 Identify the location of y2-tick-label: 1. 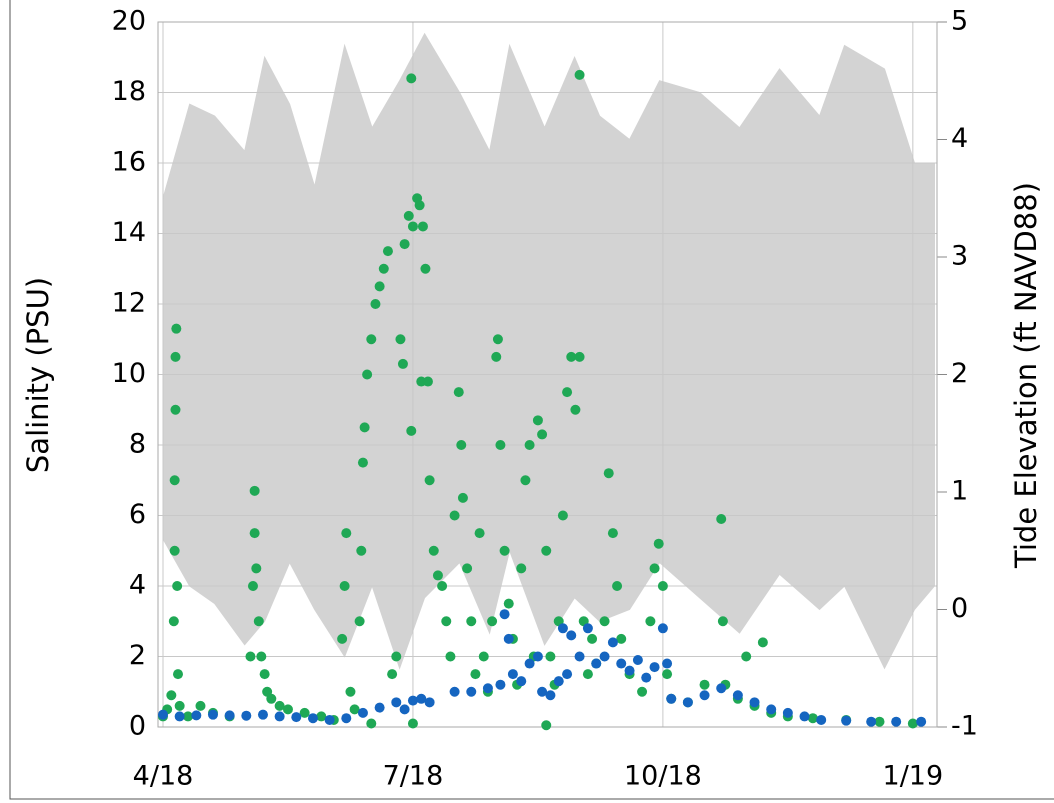
(959, 491).